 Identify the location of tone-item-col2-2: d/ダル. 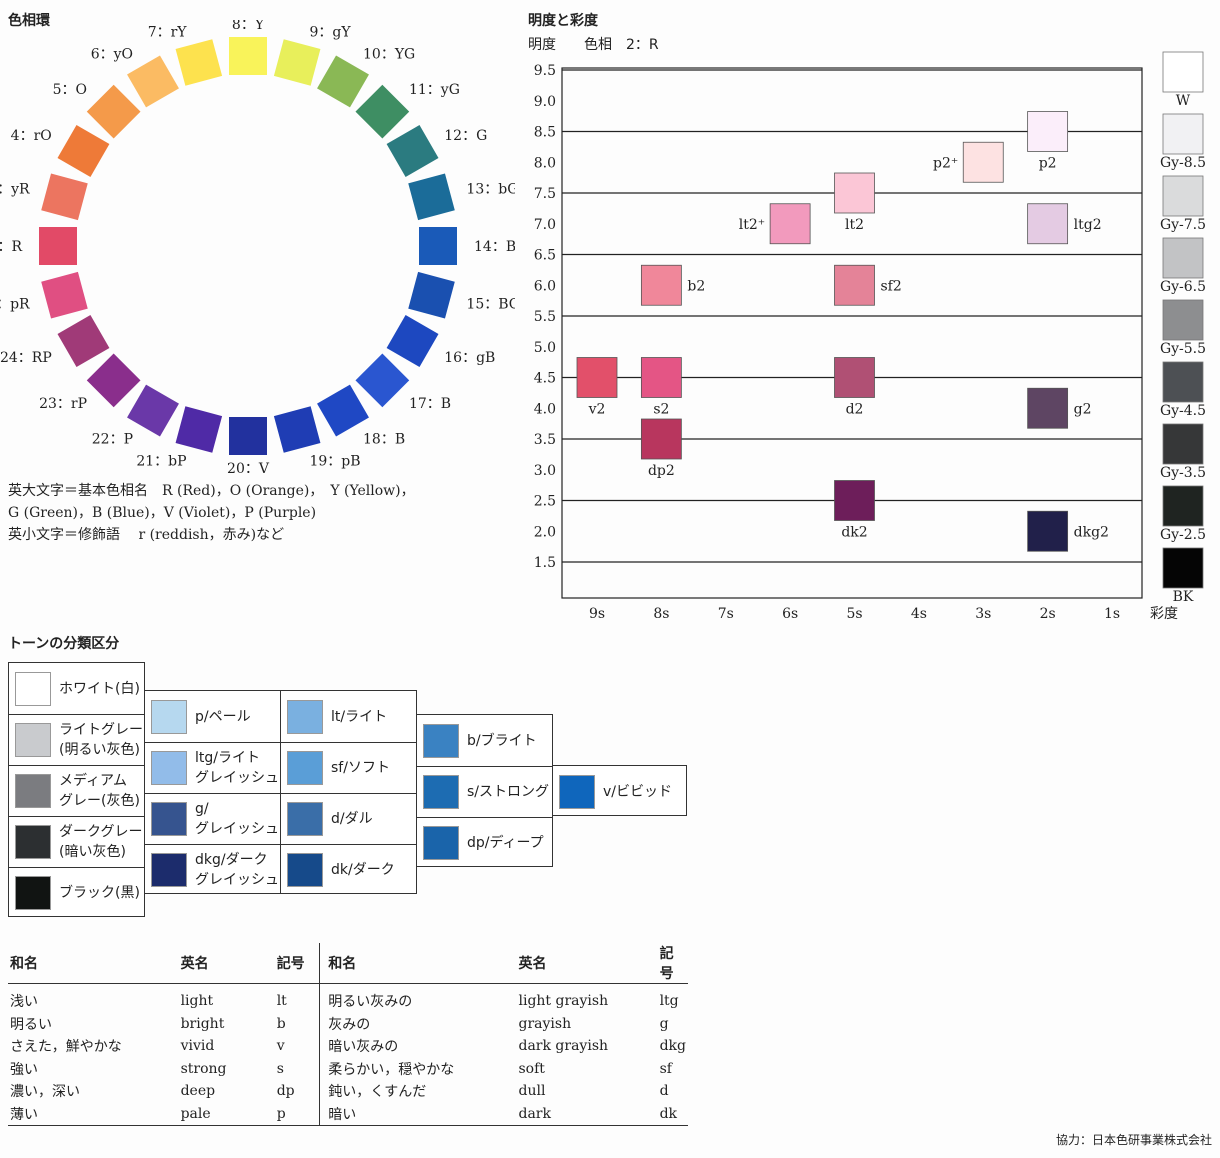
(348, 818).